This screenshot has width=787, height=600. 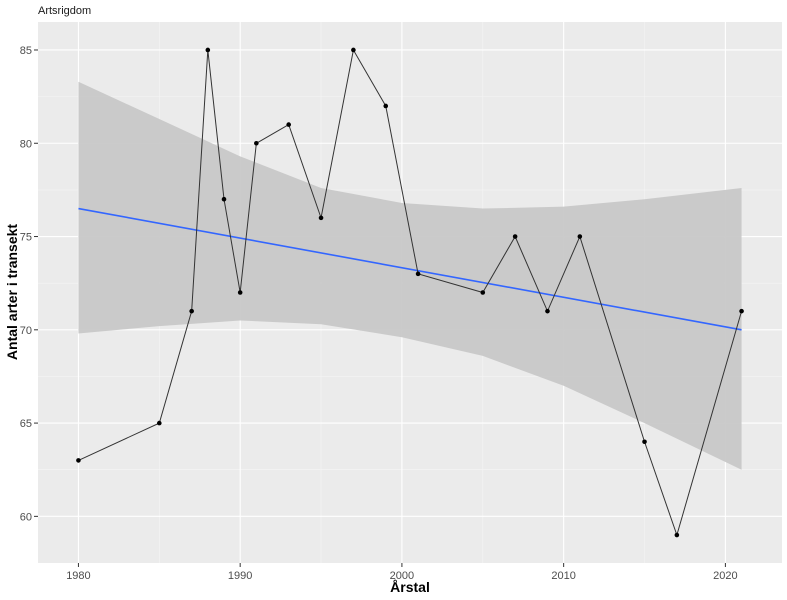 I want to click on y-axis-title: Antal arter i transekt, so click(x=12, y=292).